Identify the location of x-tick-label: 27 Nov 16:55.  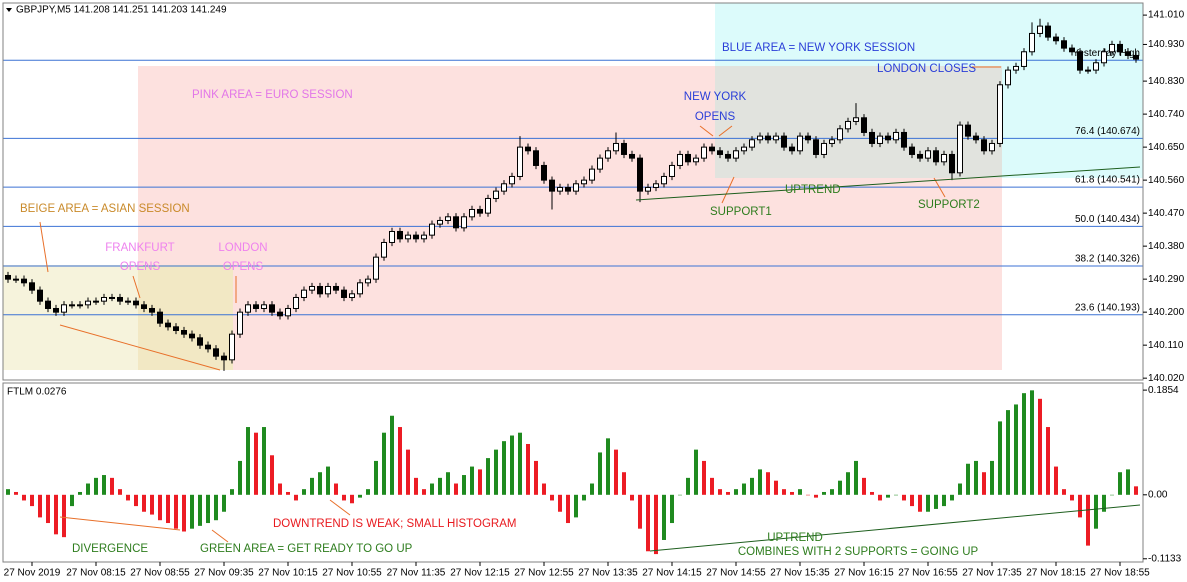
(928, 573).